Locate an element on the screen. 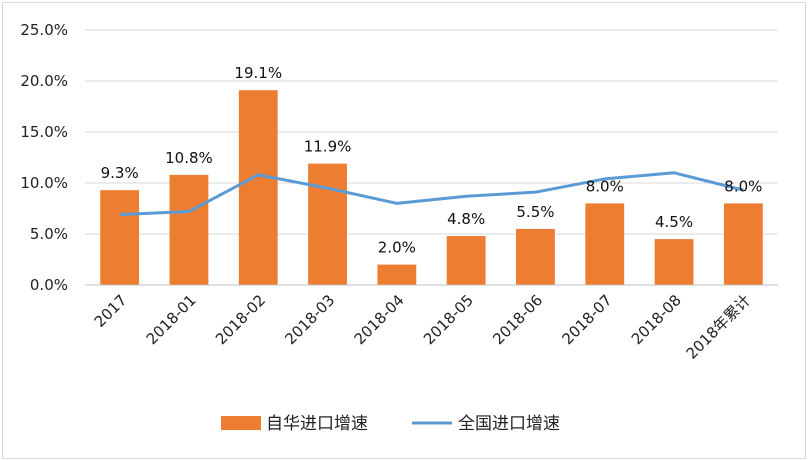 The height and width of the screenshot is (461, 808). bar-data-label: 4.5% is located at coordinates (674, 222).